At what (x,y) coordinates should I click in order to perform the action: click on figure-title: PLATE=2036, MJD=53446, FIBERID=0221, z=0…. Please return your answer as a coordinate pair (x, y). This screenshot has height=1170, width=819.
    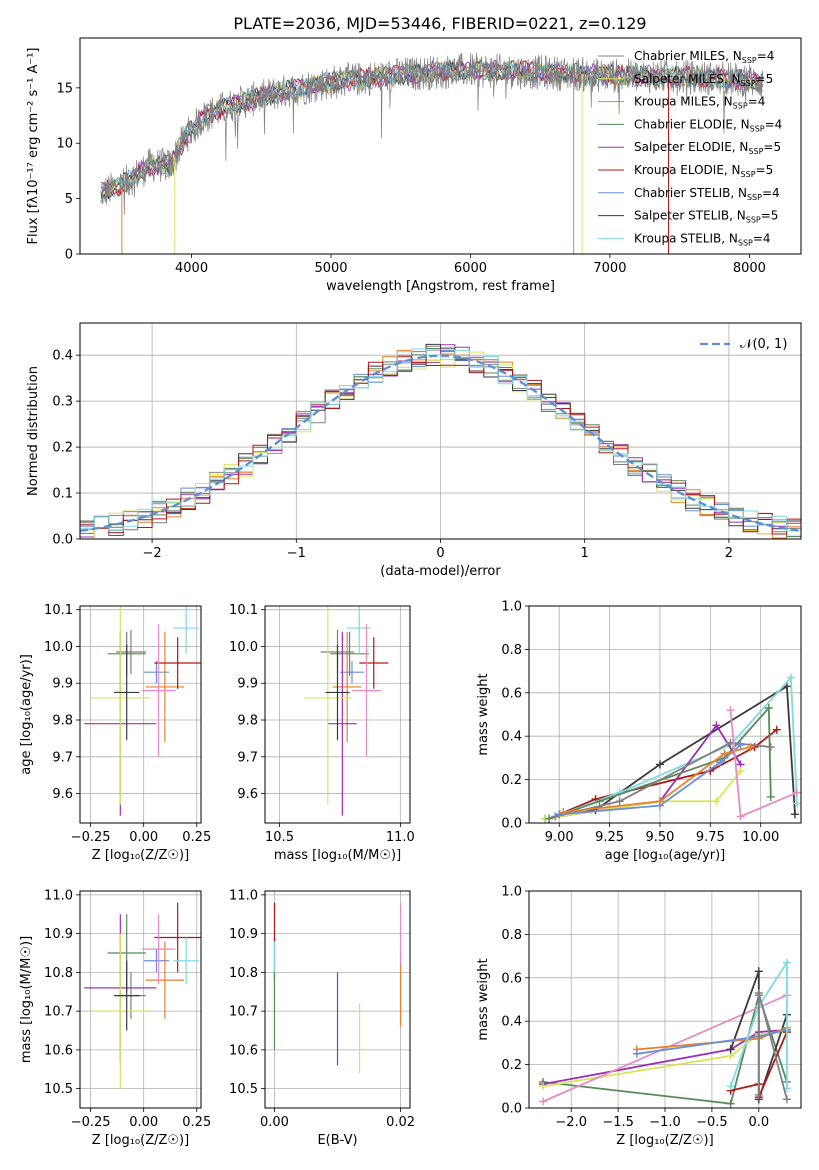
    Looking at the image, I should click on (439, 23).